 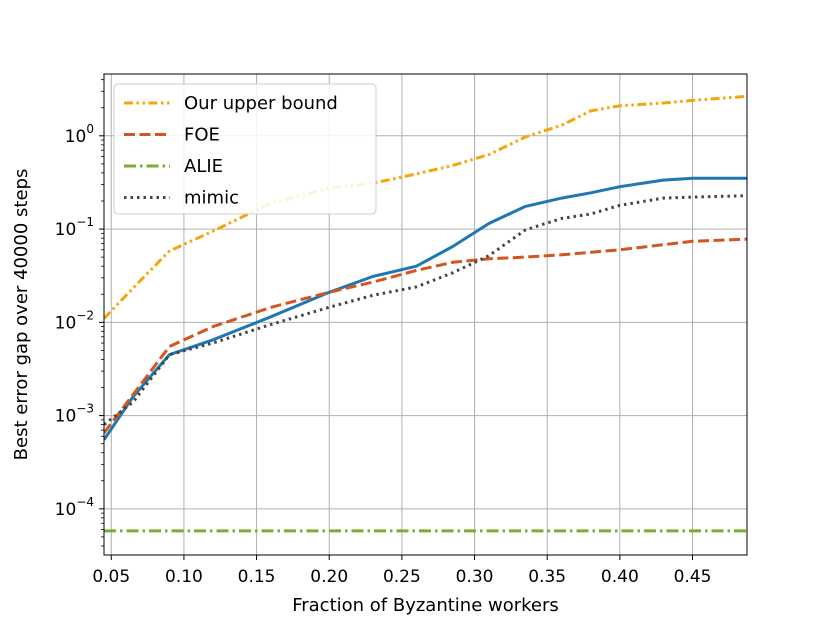 I want to click on x-tick-label: 0.25, so click(x=402, y=577).